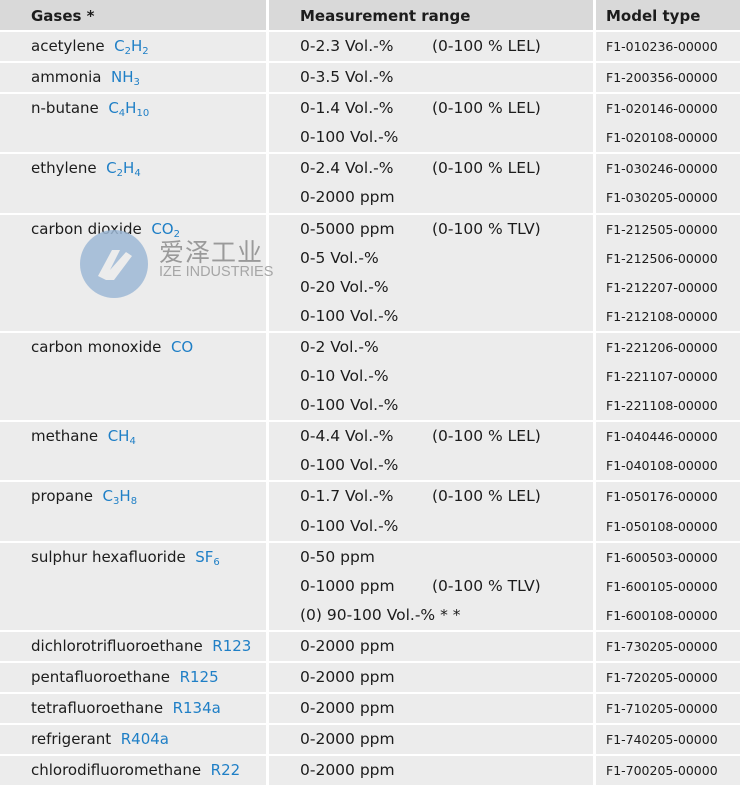  Describe the element at coordinates (429, 183) in the screenshot. I see `measurement-range-cell: 0-2.4 Vol.-% (0-100 % LEL) 0-2000 ppm` at that location.